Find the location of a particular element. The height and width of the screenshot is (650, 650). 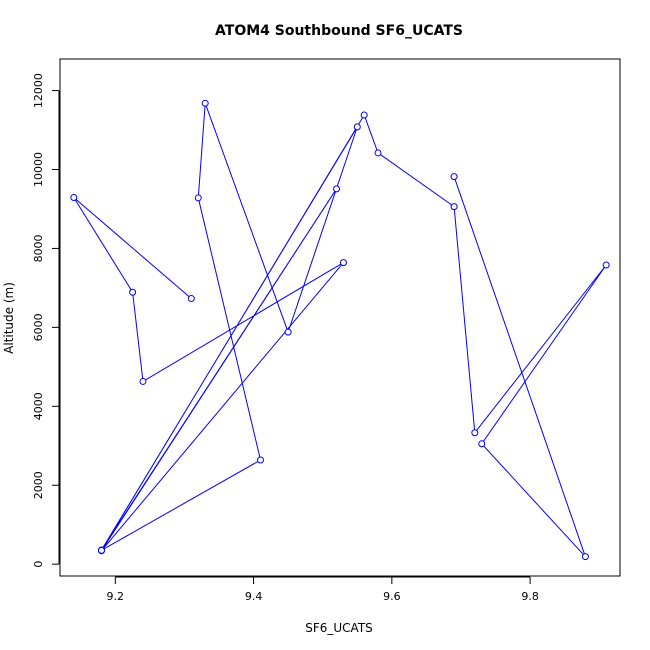

y-axis-label: Altitude (m) is located at coordinates (9, 318).